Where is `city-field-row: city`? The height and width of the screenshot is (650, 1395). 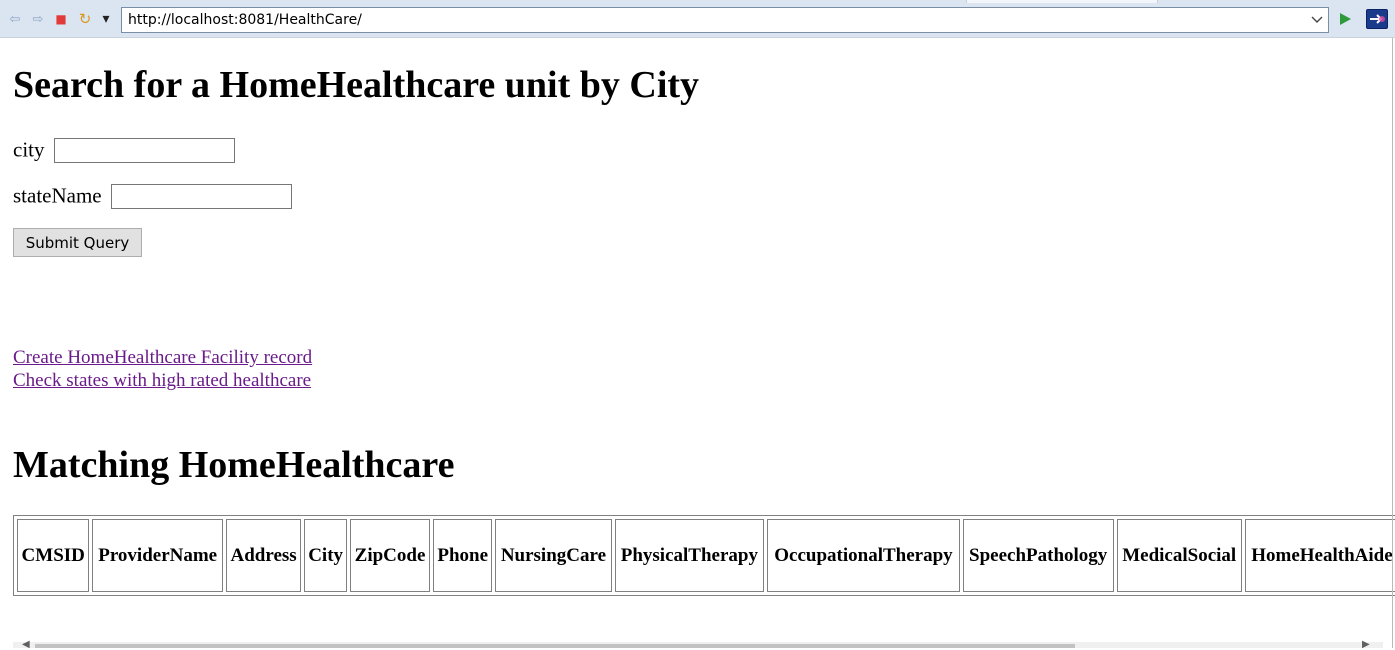 city-field-row: city is located at coordinates (124, 149).